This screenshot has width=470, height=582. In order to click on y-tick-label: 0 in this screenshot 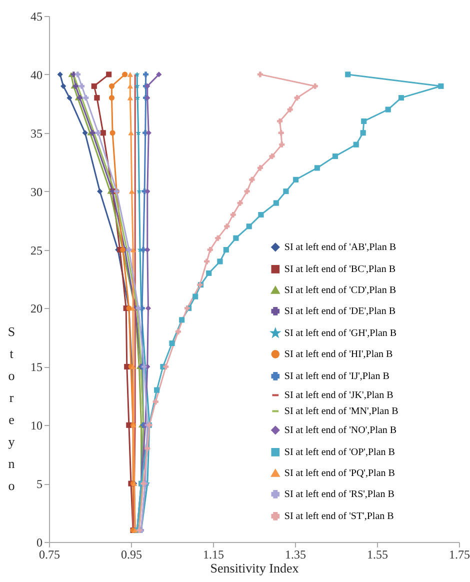, I will do `click(39, 543)`.